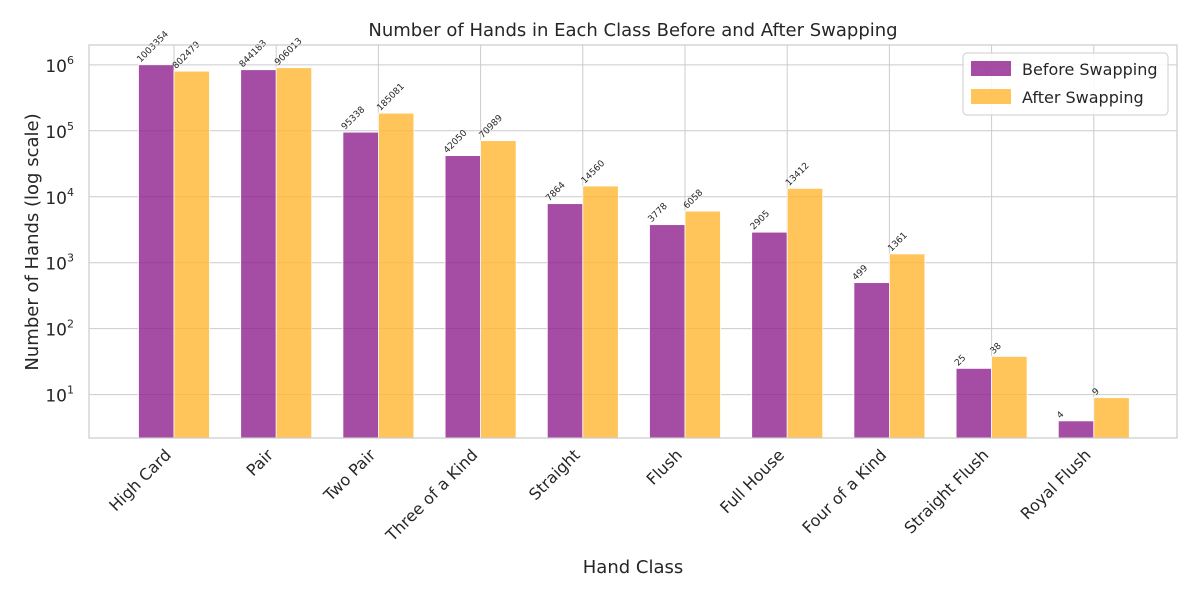 The height and width of the screenshot is (600, 1200). Describe the element at coordinates (594, 173) in the screenshot. I see `bar-label-after-4: 14560` at that location.